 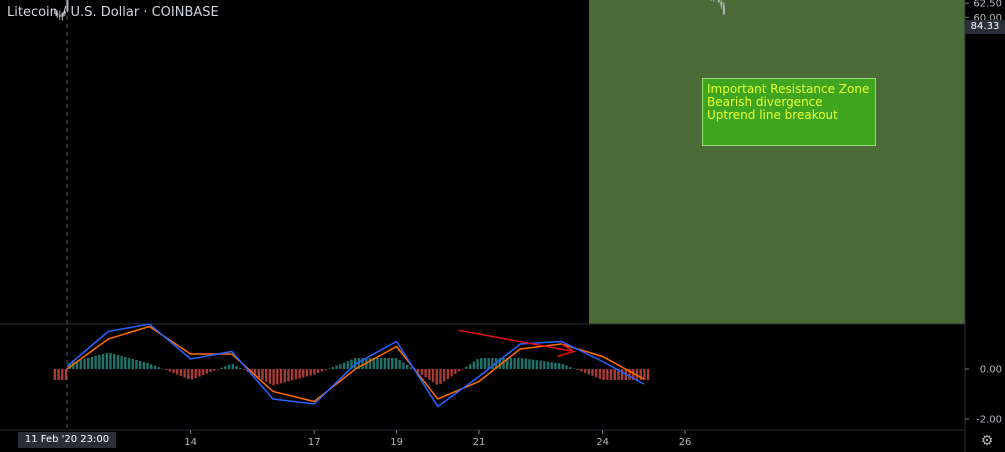 What do you see at coordinates (987, 18) in the screenshot?
I see `y-tick-label: 60.00` at bounding box center [987, 18].